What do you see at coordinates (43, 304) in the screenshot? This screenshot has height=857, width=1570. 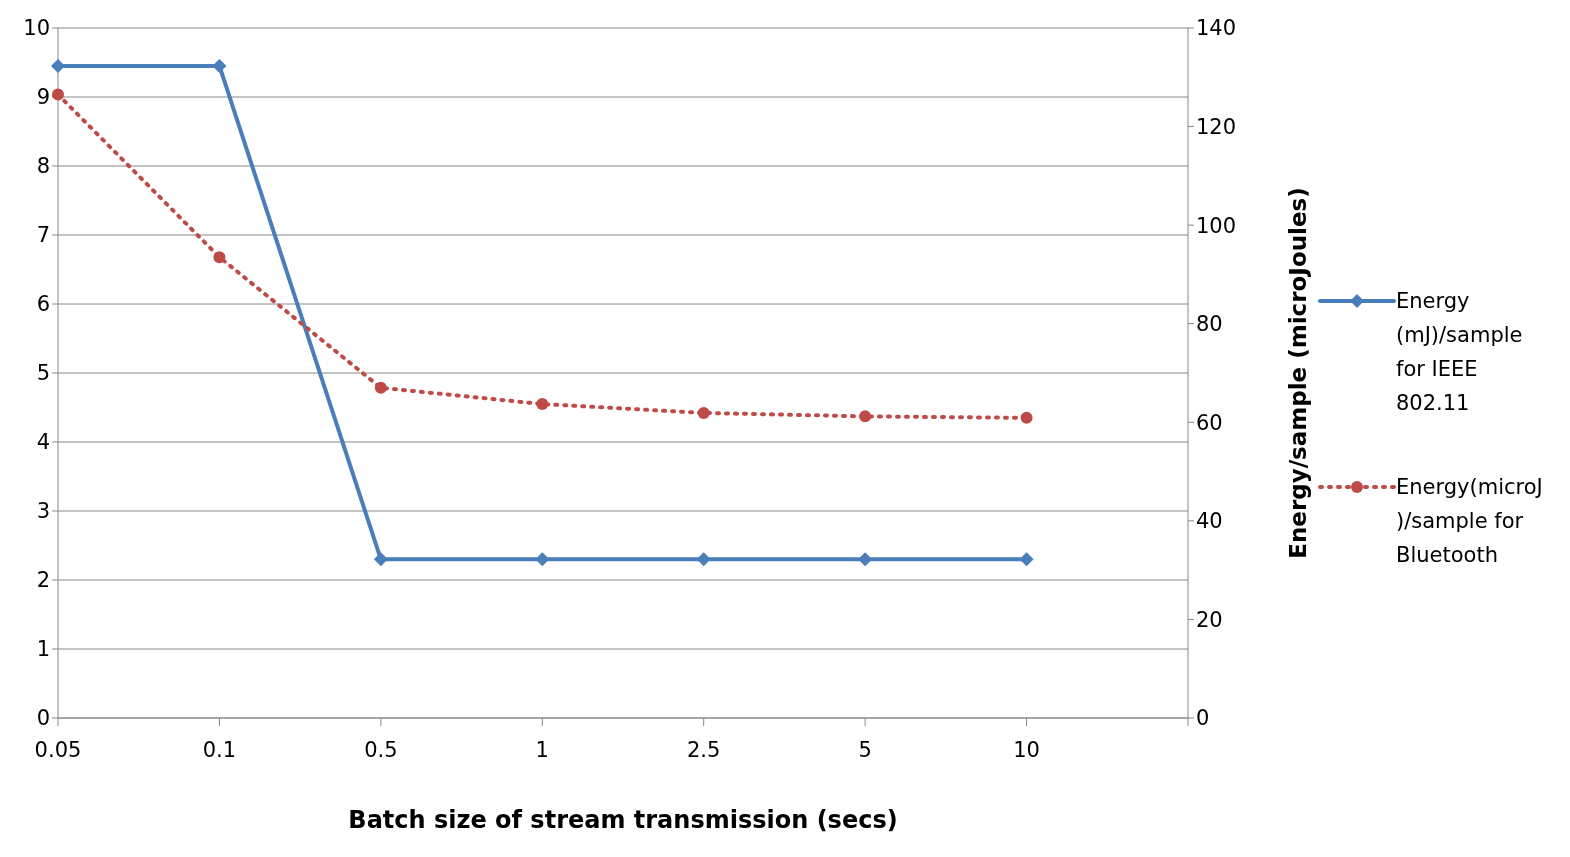 I see `y-tick-label: 6` at bounding box center [43, 304].